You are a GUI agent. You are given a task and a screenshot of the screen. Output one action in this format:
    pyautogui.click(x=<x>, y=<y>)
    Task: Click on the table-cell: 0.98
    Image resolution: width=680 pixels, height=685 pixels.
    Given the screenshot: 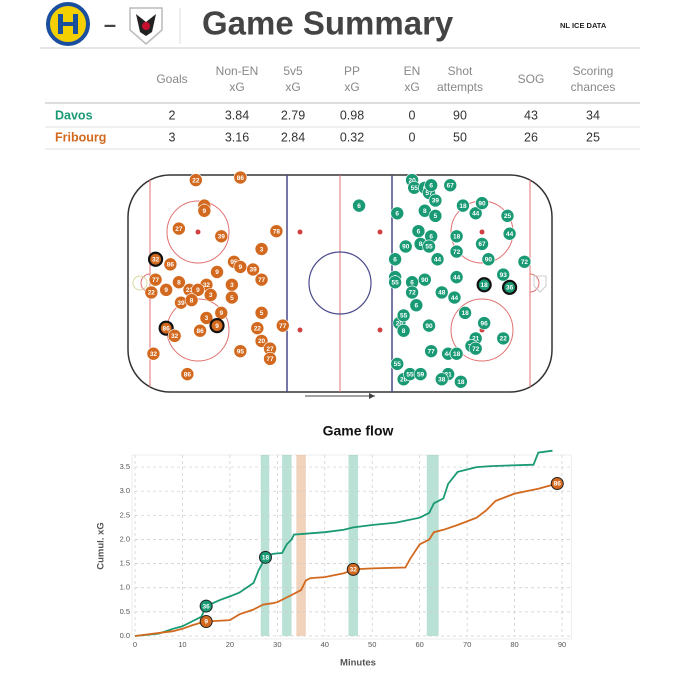 What is the action you would take?
    pyautogui.click(x=352, y=115)
    